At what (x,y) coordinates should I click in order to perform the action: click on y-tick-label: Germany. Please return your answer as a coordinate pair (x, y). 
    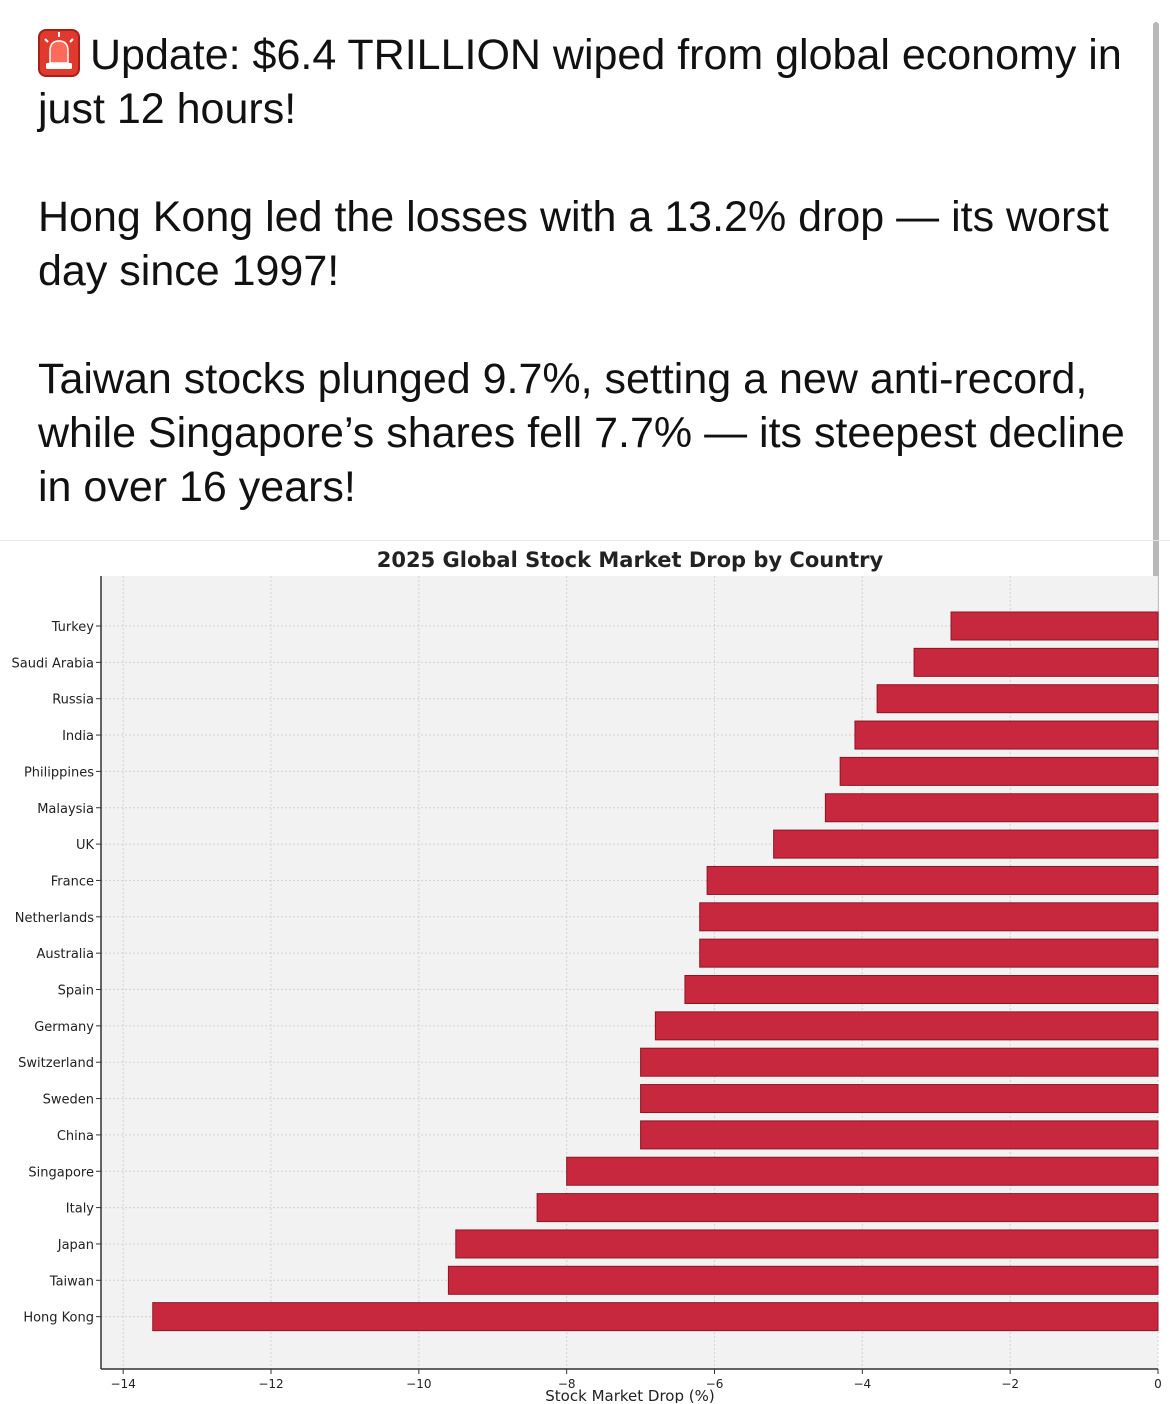
    Looking at the image, I should click on (64, 1027).